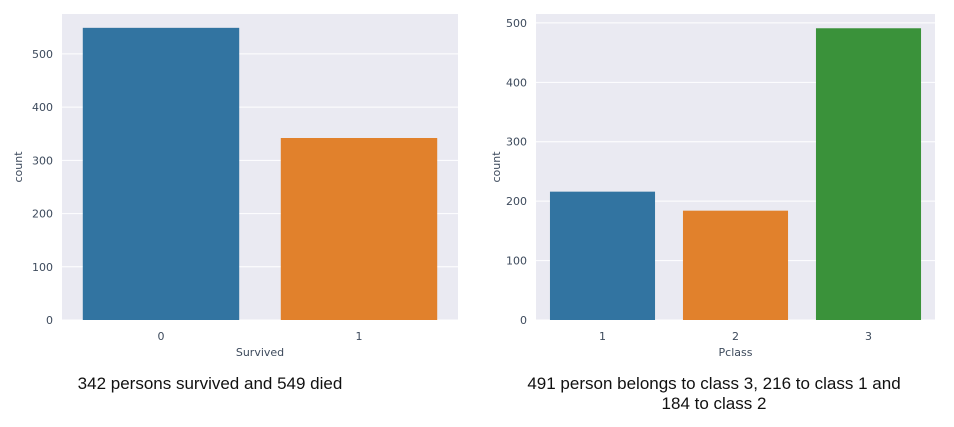 This screenshot has height=427, width=954. What do you see at coordinates (714, 403) in the screenshot?
I see `caption-pclass-line-2: 184 to class 2` at bounding box center [714, 403].